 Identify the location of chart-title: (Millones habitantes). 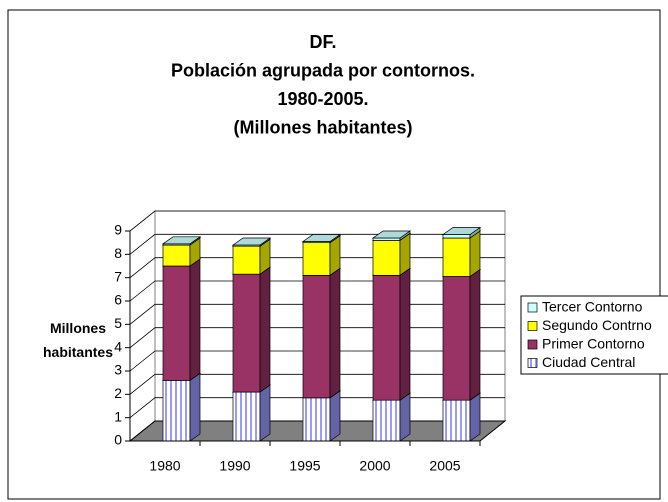
(322, 127).